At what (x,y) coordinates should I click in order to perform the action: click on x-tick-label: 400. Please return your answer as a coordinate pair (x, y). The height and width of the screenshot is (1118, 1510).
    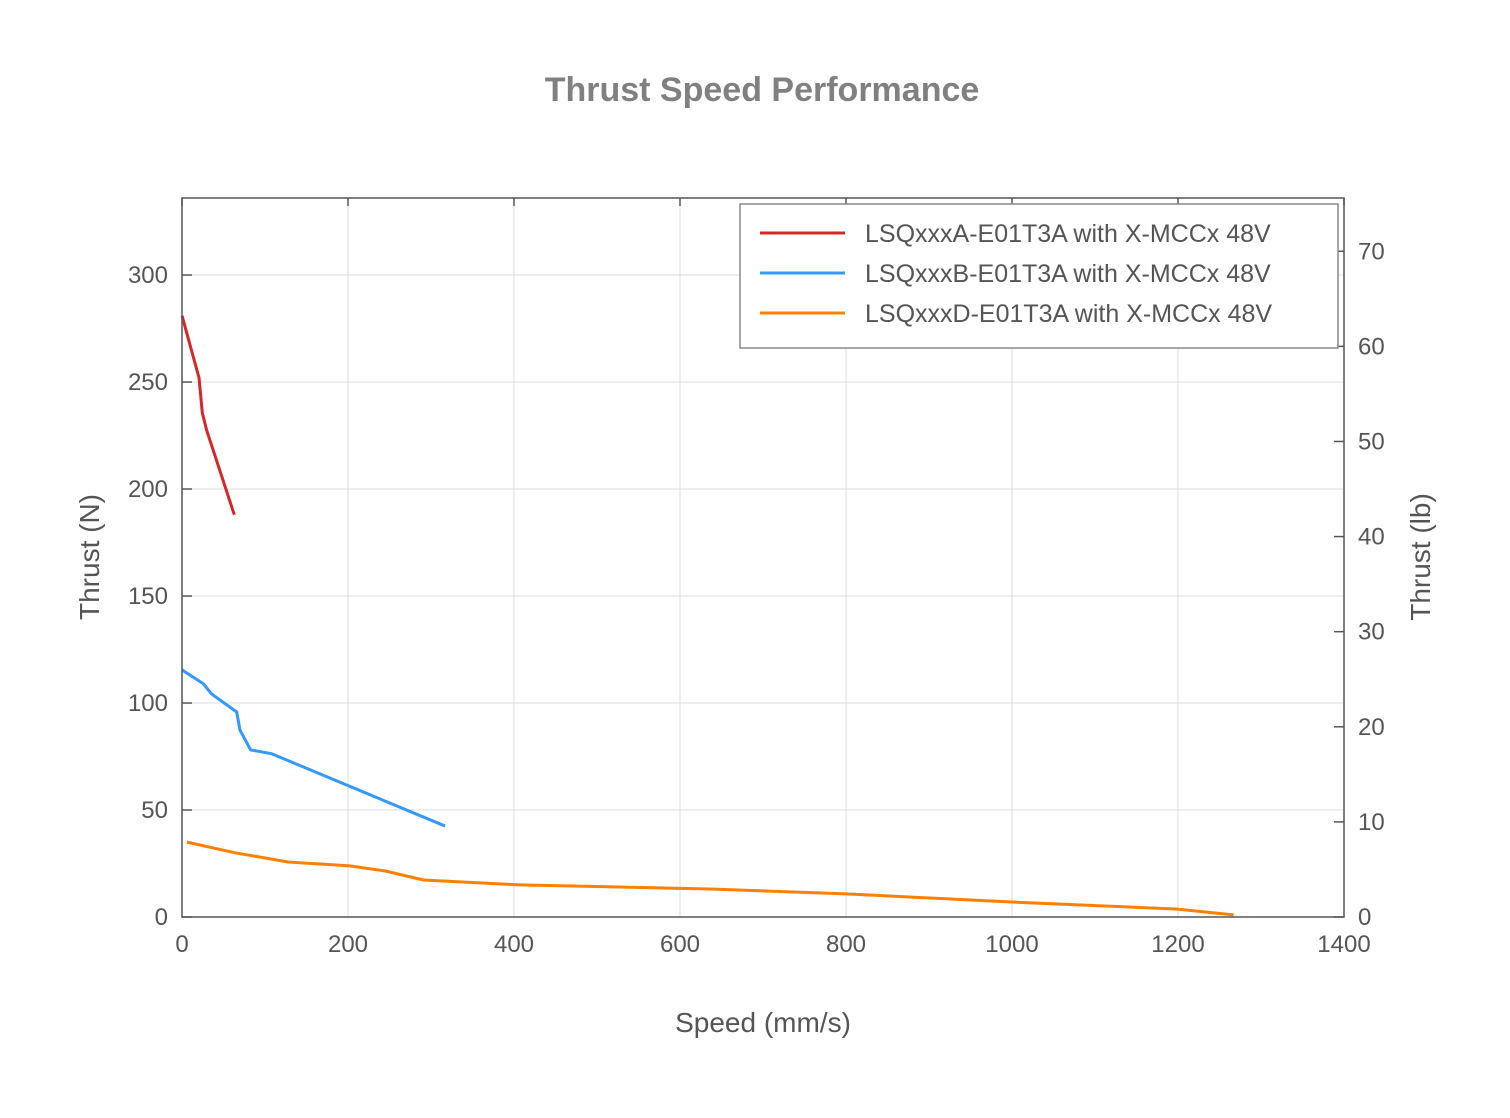
    Looking at the image, I should click on (514, 944).